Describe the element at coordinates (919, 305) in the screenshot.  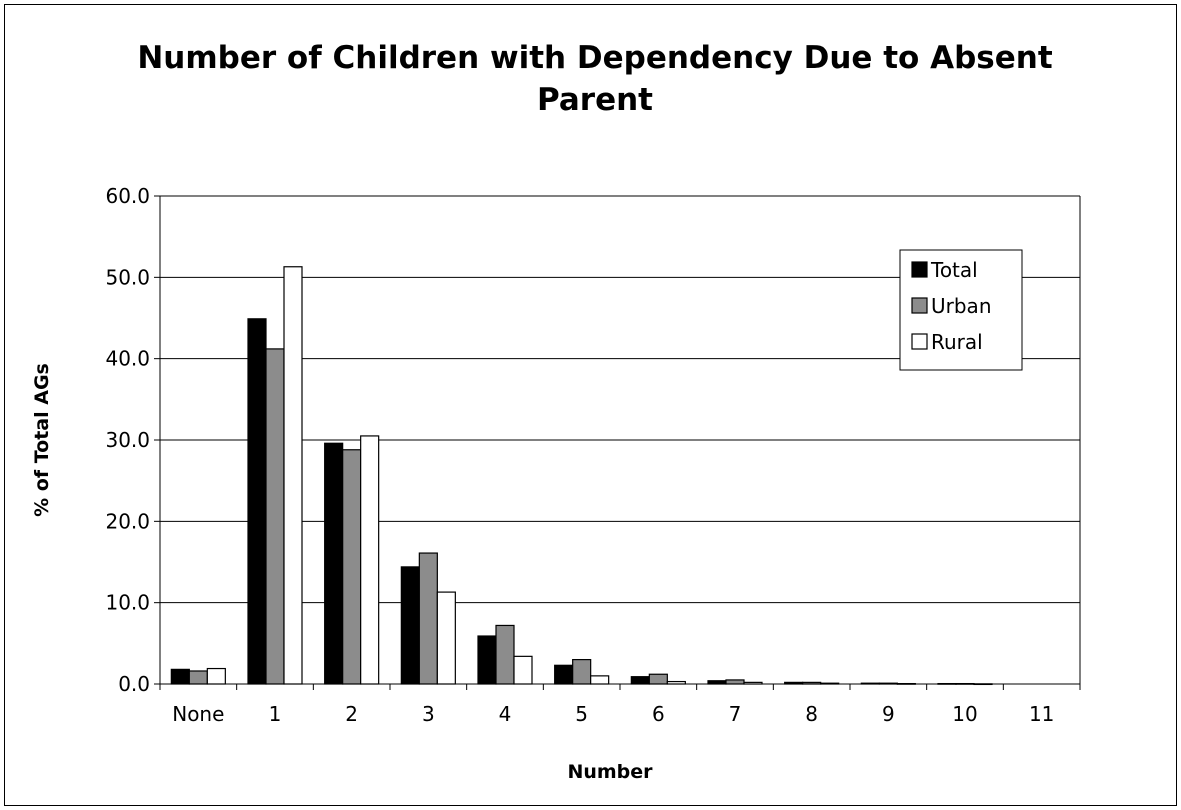
I see `legend-swatch-urban` at that location.